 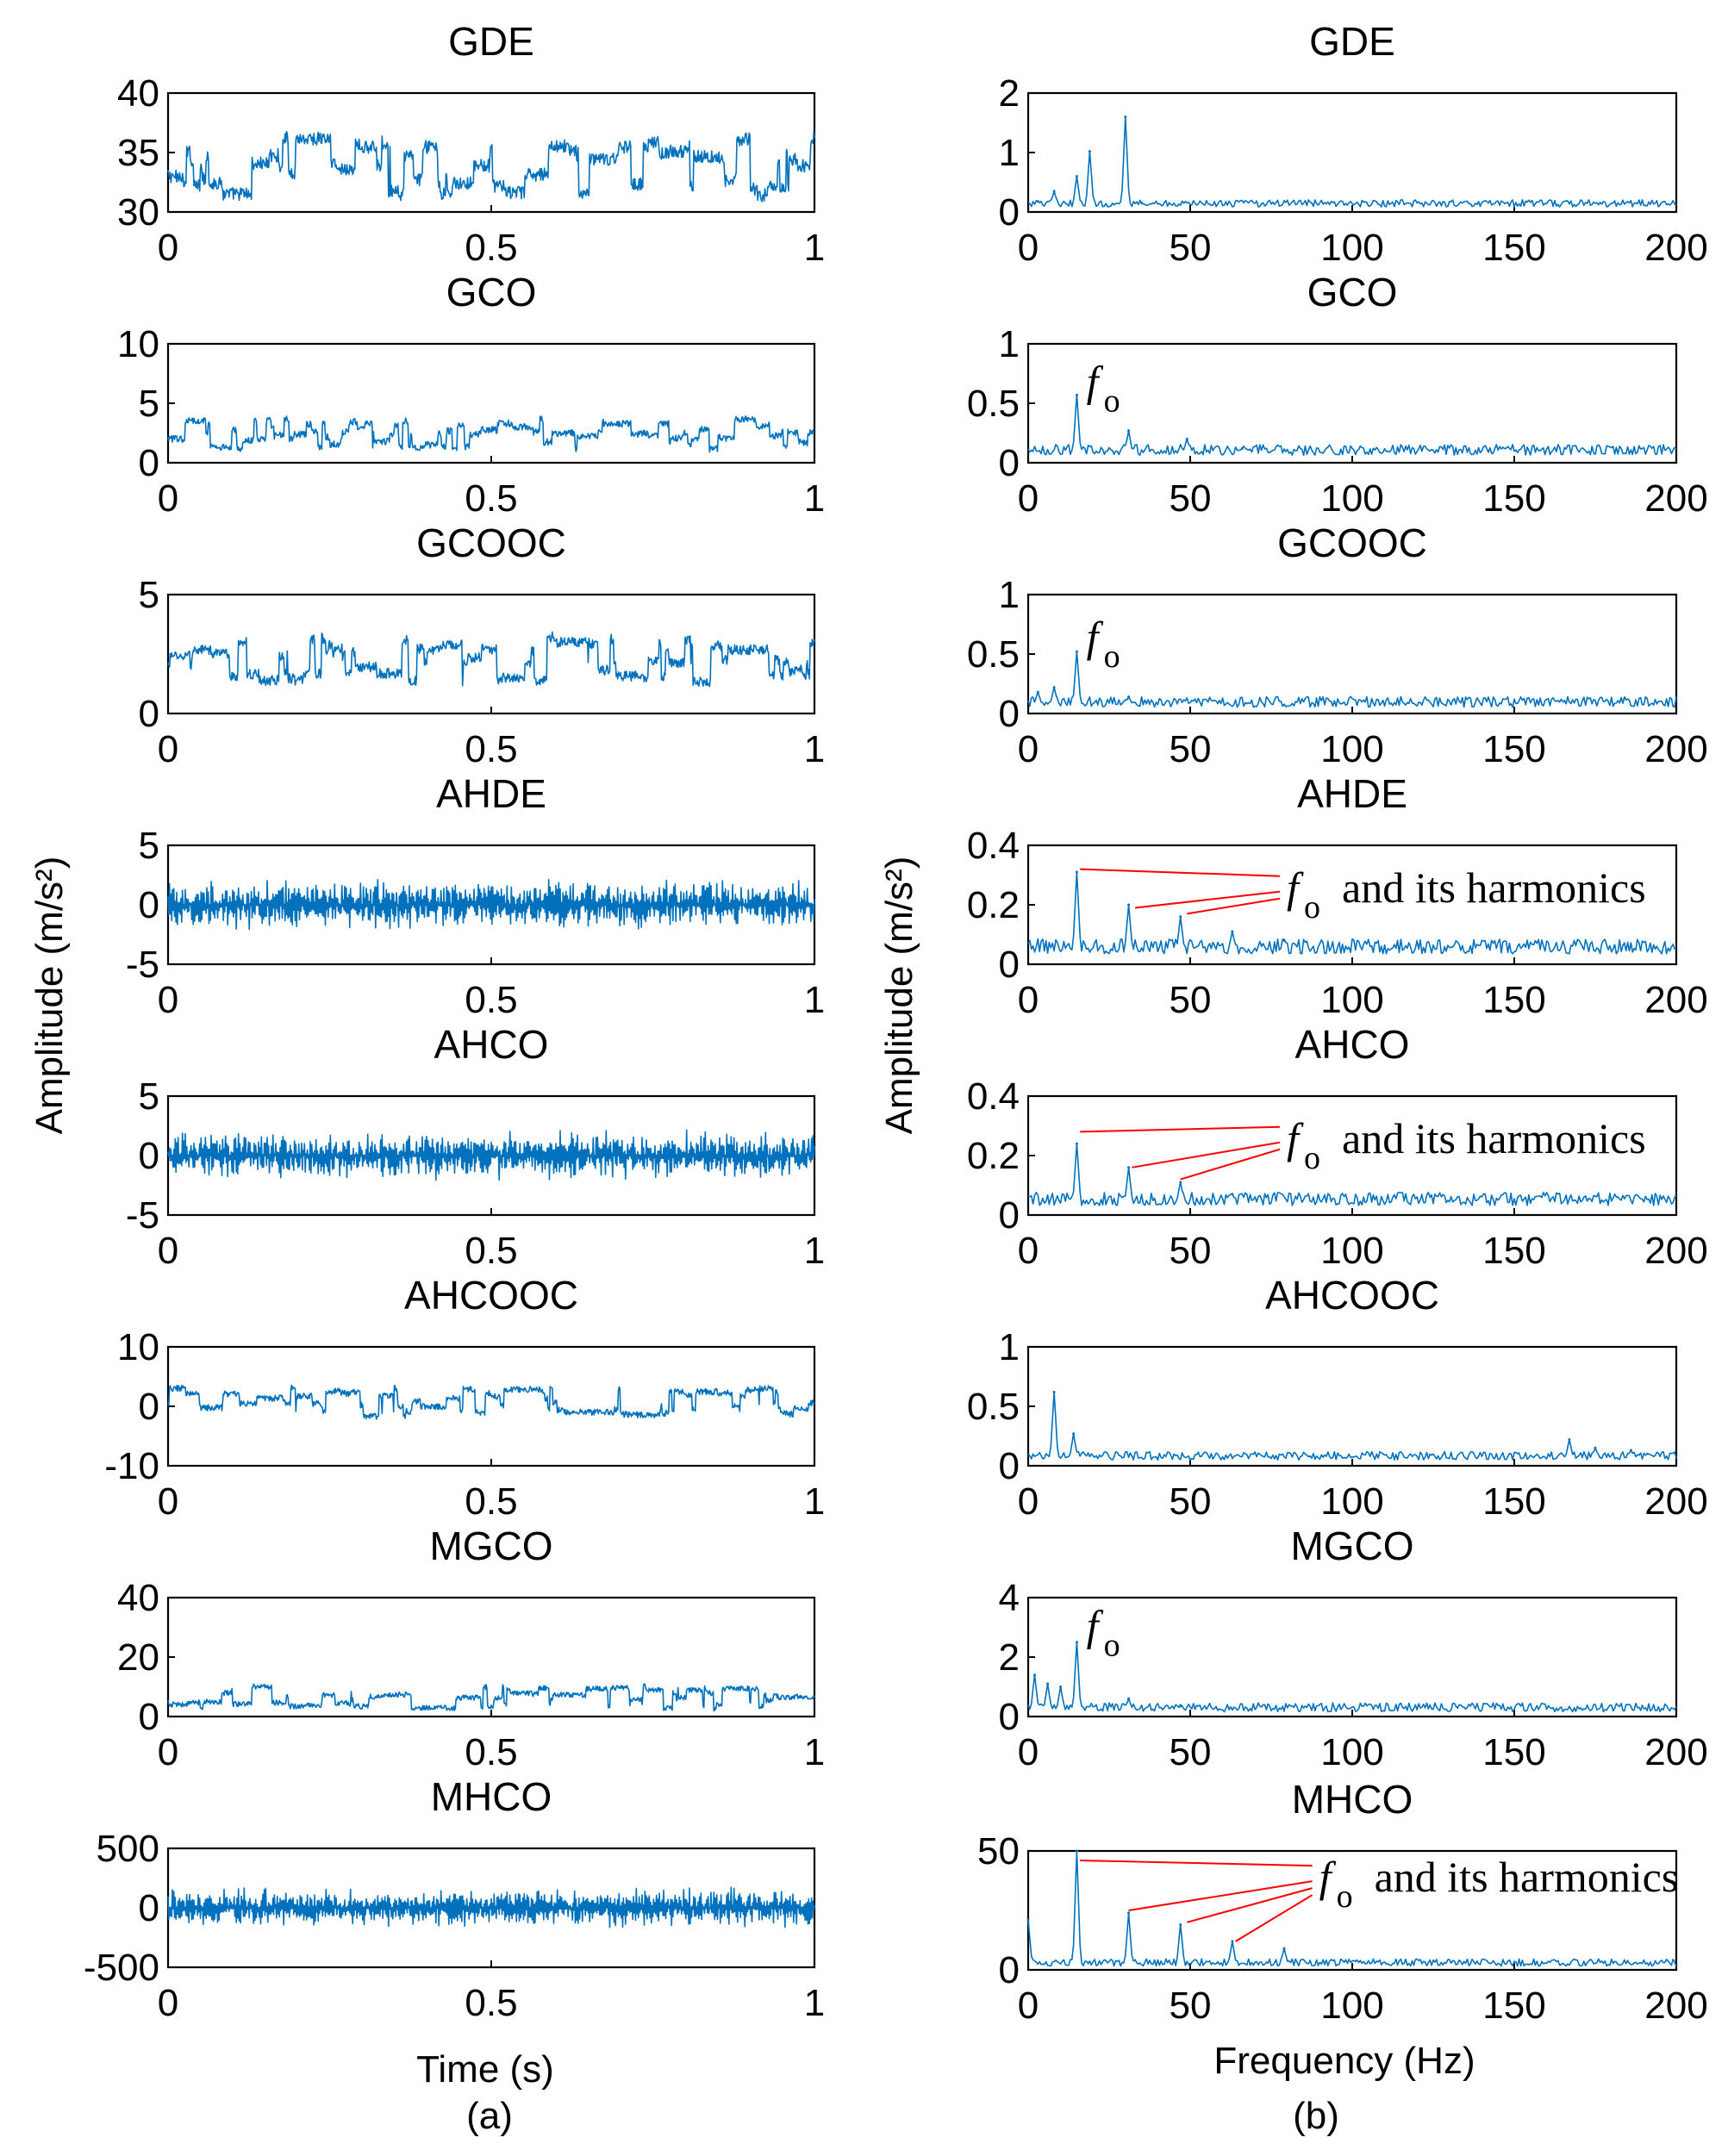 I want to click on left-gco-ytick-label: 0, so click(x=149, y=463).